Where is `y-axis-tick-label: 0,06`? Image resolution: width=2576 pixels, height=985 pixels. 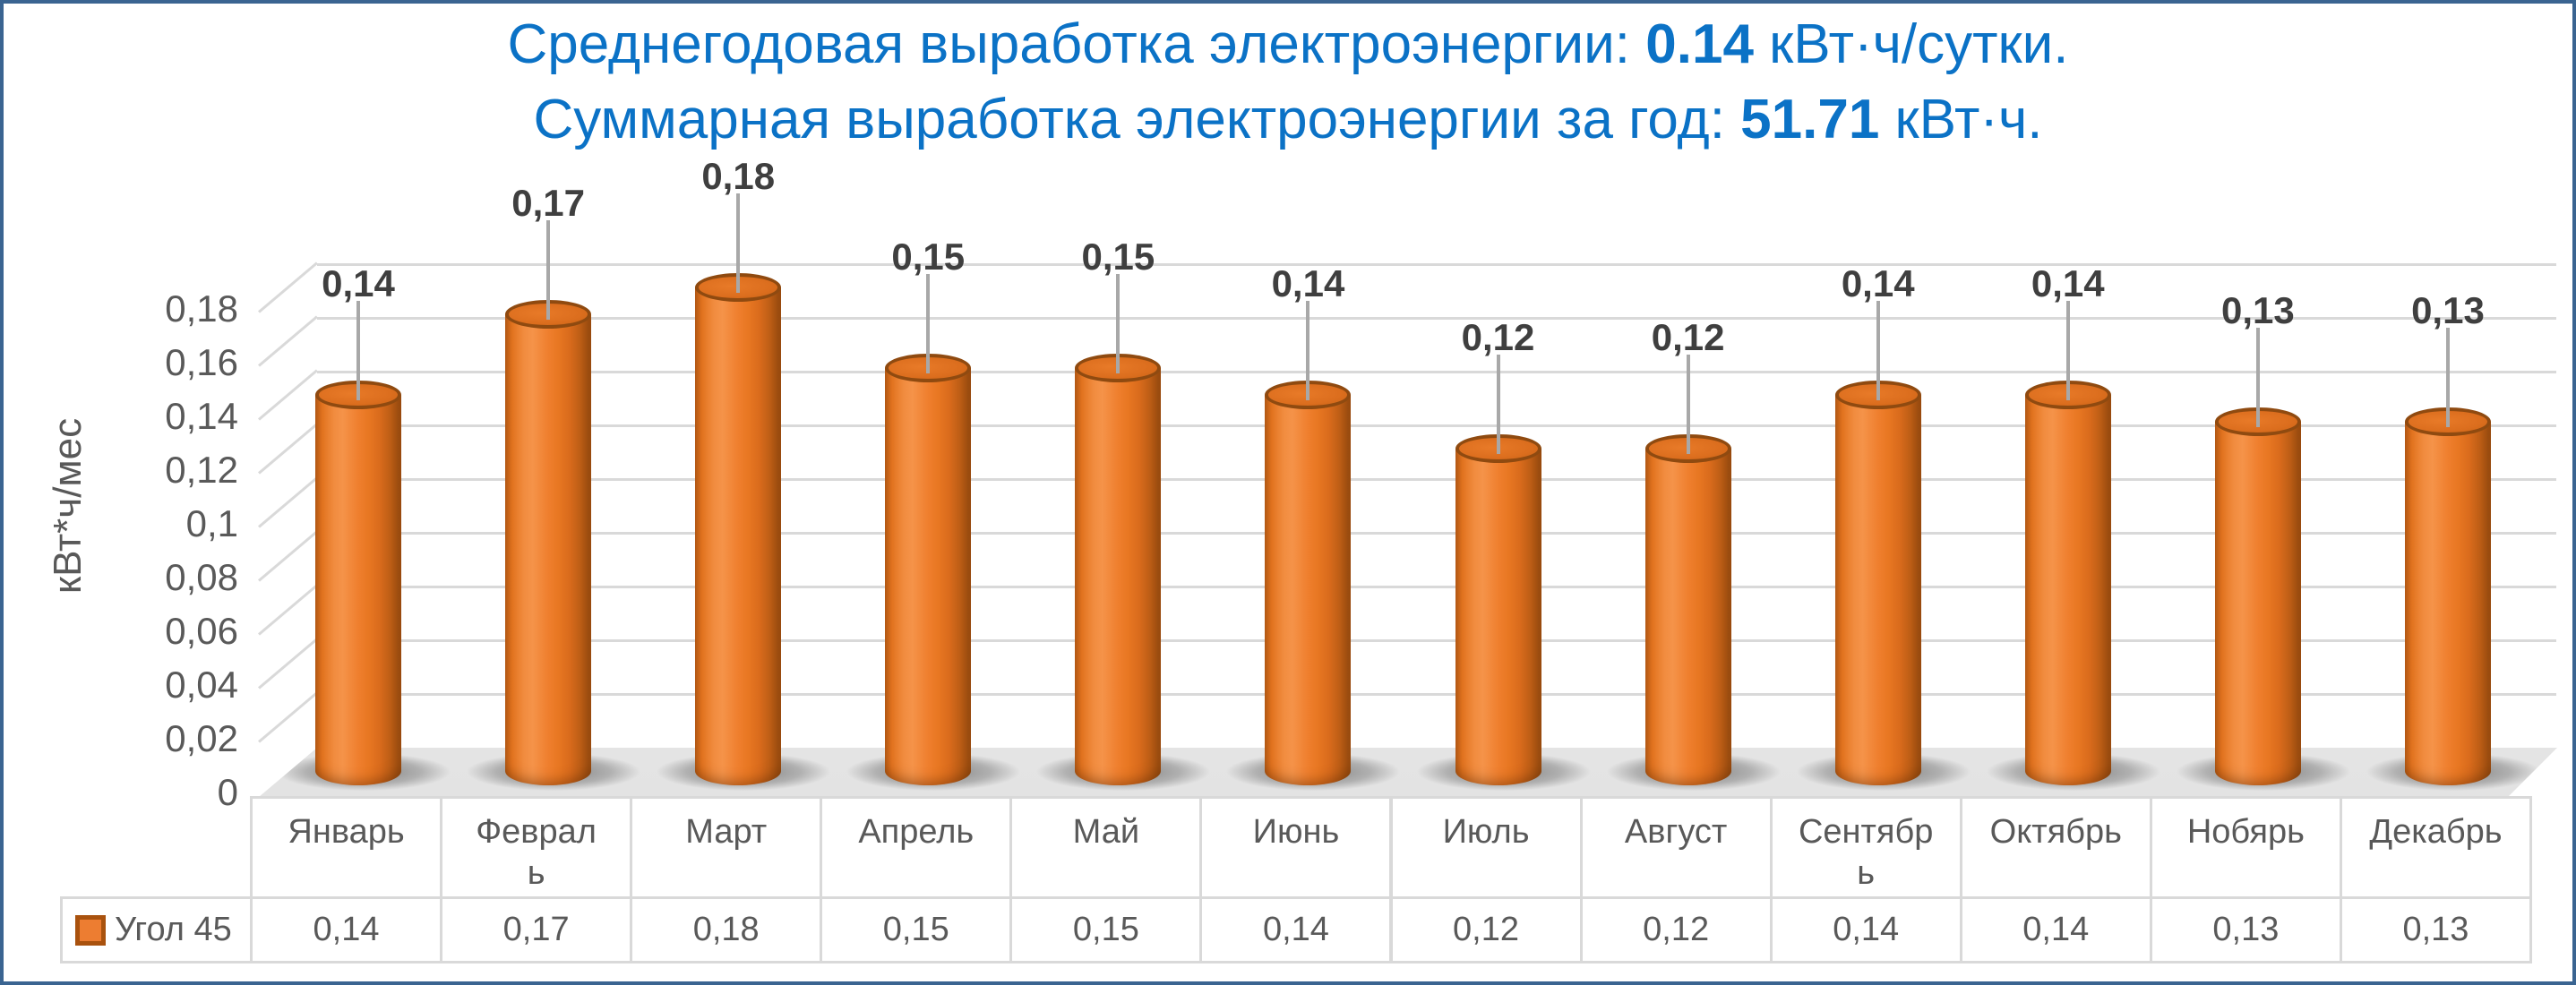
y-axis-tick-label: 0,06 is located at coordinates (201, 631).